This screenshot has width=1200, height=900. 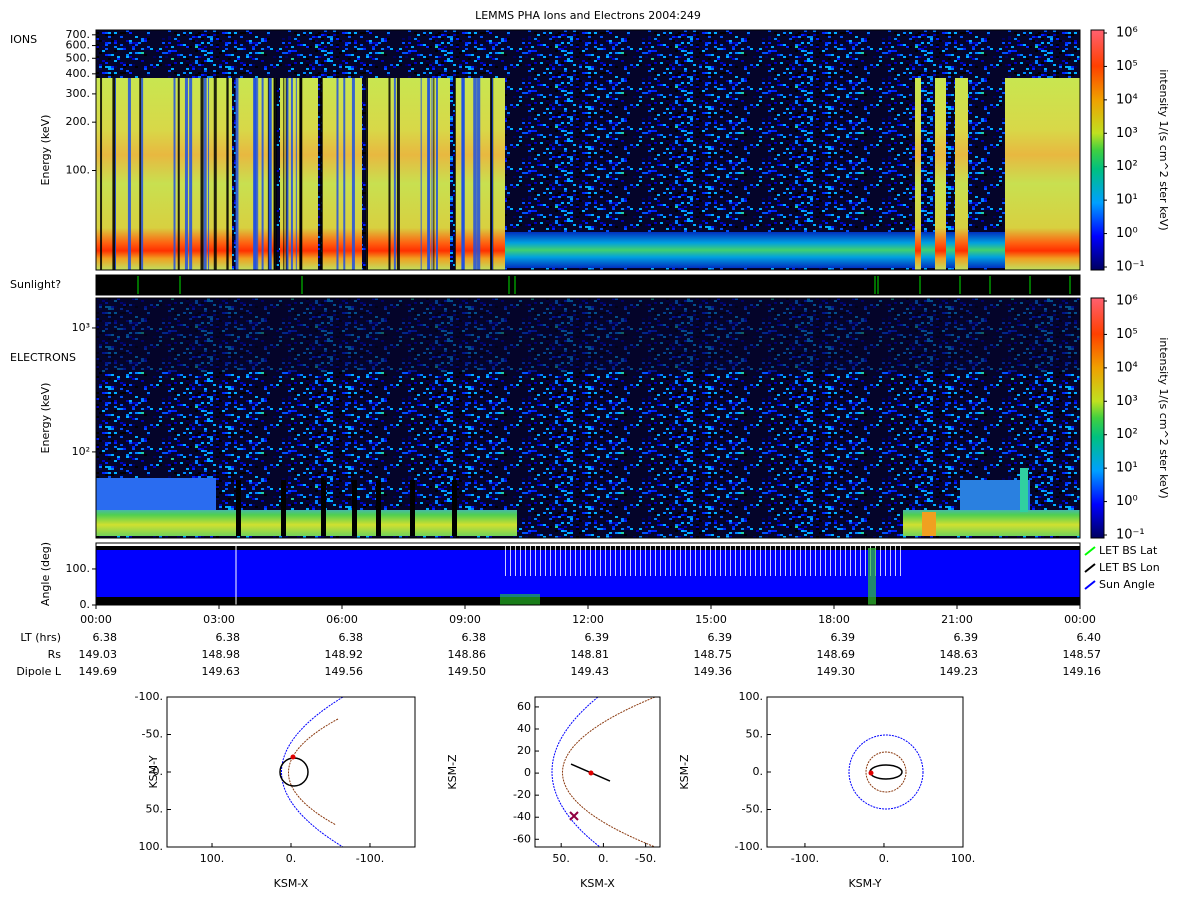 What do you see at coordinates (959, 671) in the screenshot?
I see `row-value: 149.23` at bounding box center [959, 671].